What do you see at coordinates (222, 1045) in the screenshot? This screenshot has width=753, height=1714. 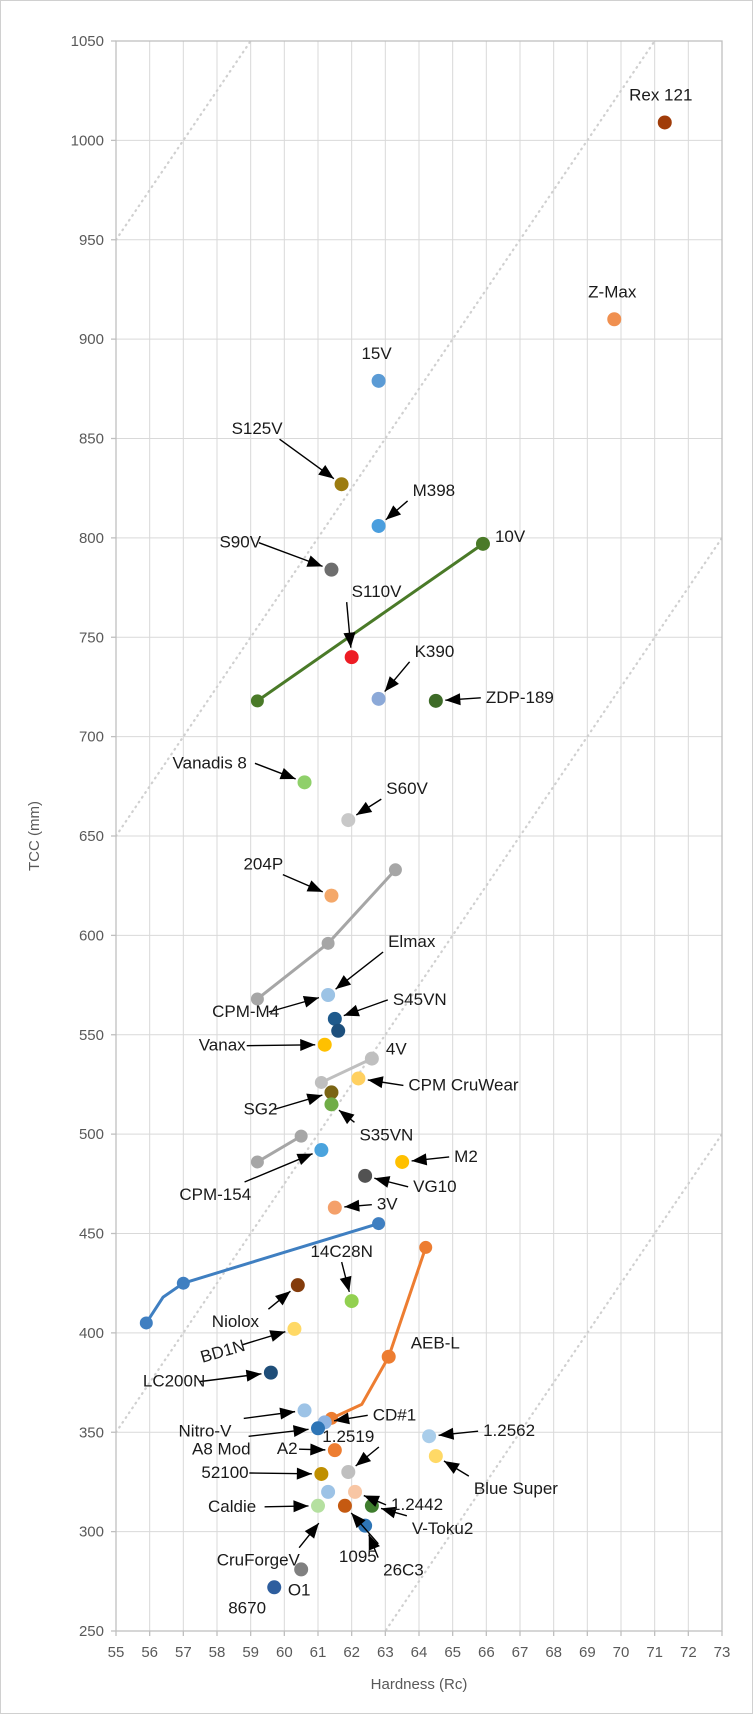 I see `point-label: Vanax` at bounding box center [222, 1045].